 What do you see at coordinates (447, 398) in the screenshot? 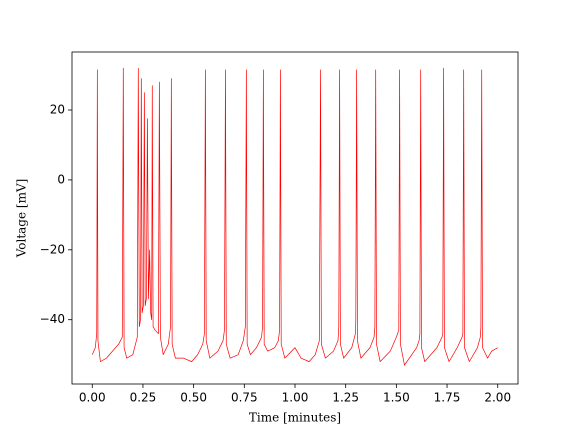
I see `x-tick-label: 1.75` at bounding box center [447, 398].